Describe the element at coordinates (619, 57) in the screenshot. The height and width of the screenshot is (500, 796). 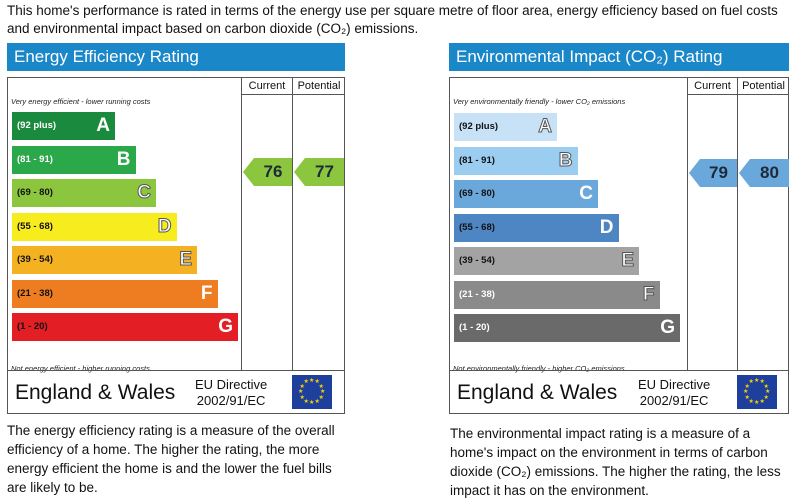
I see `chart-title: Environmental Impact (CO₂) Rating` at that location.